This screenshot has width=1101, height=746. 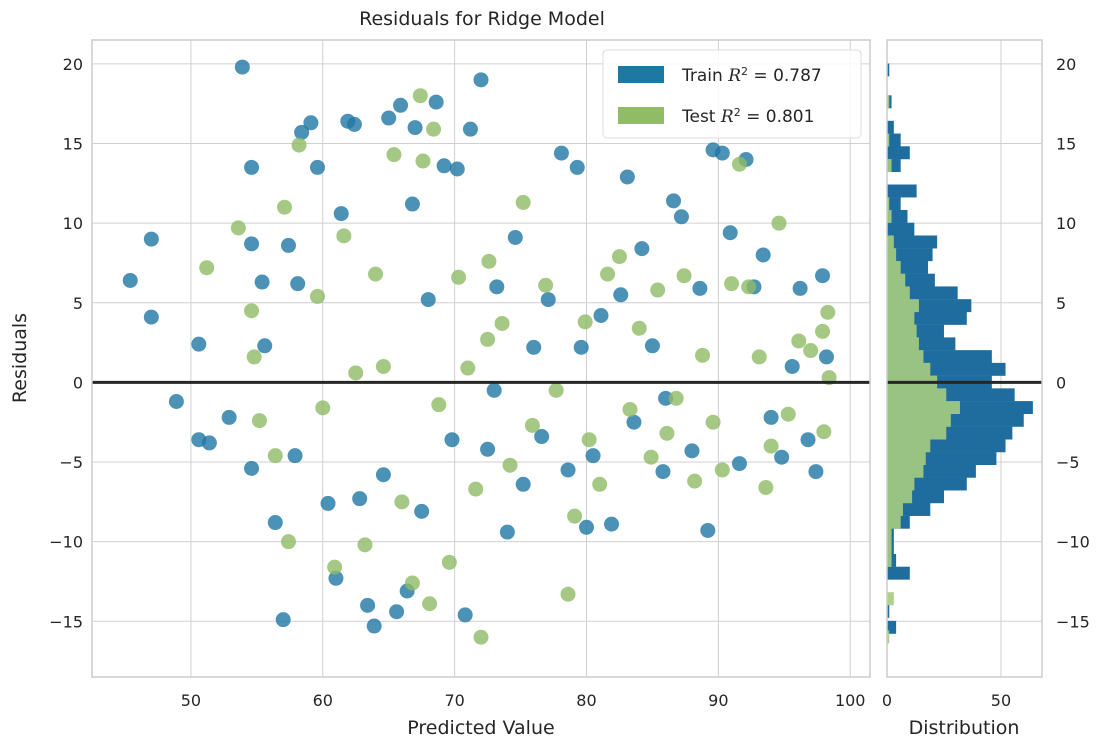 I want to click on legend: Train R2 = 0.787 Test R2 = 0.801, so click(x=732, y=94).